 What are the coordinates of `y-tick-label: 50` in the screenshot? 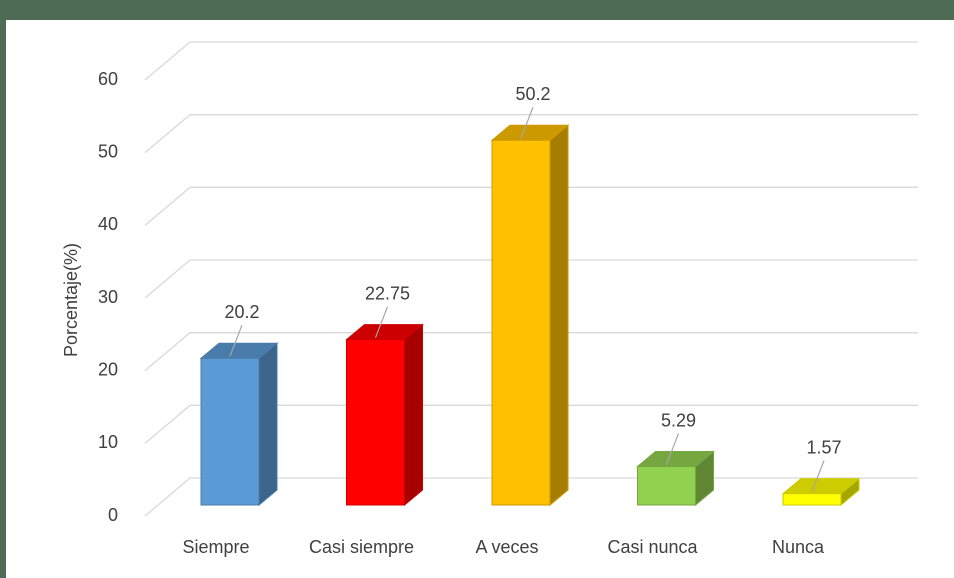 It's located at (108, 151).